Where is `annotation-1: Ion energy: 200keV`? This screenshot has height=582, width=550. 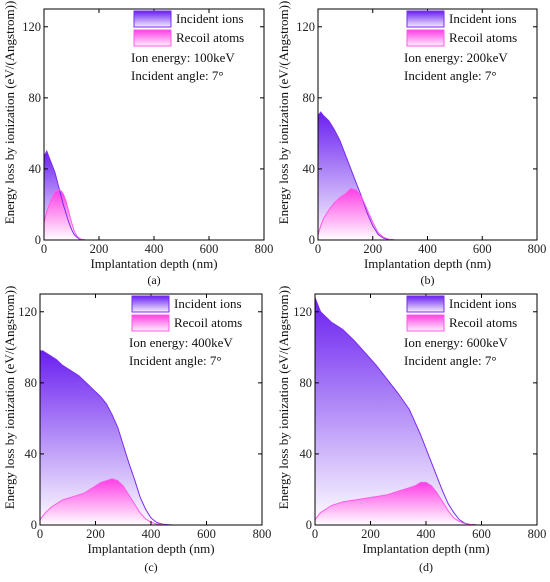 annotation-1: Ion energy: 200keV is located at coordinates (456, 57).